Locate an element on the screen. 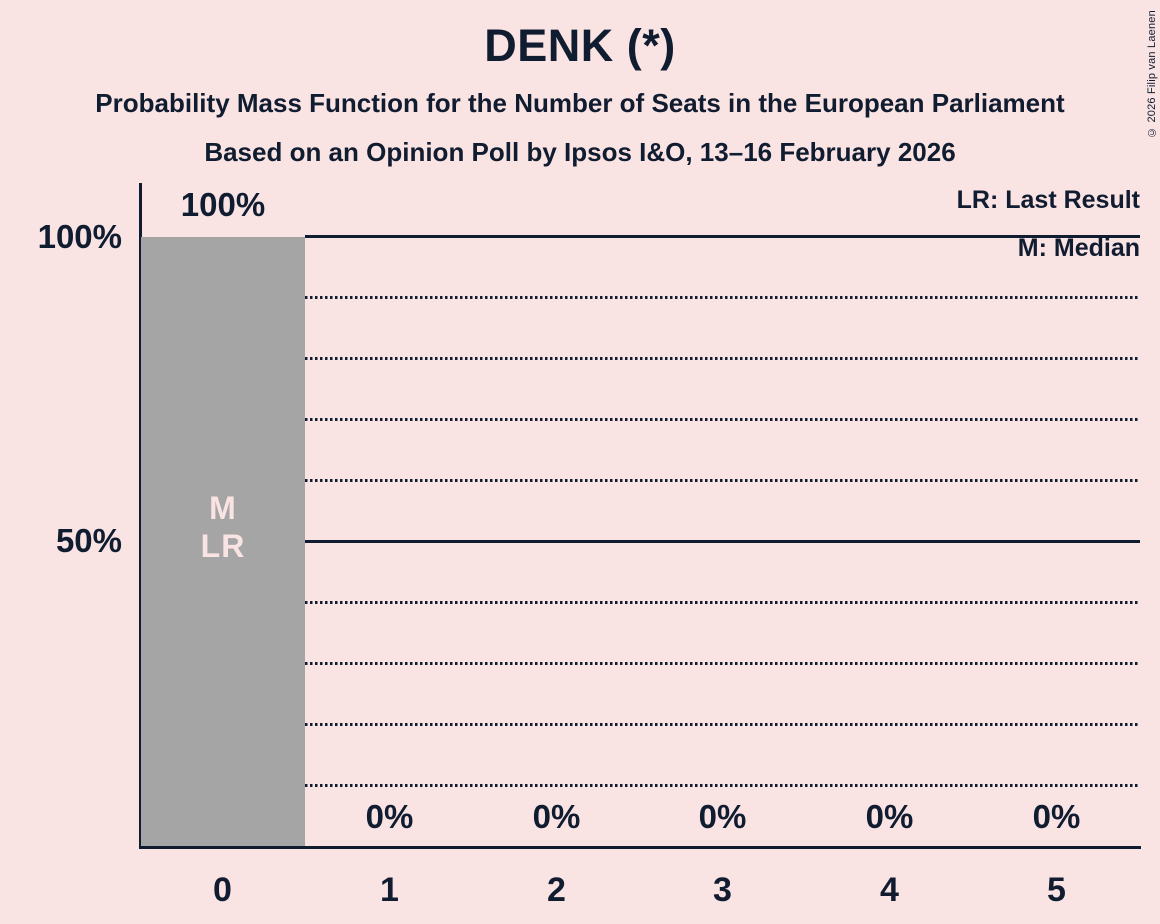 The width and height of the screenshot is (1160, 924). gridline-60pct-dotted is located at coordinates (722, 480).